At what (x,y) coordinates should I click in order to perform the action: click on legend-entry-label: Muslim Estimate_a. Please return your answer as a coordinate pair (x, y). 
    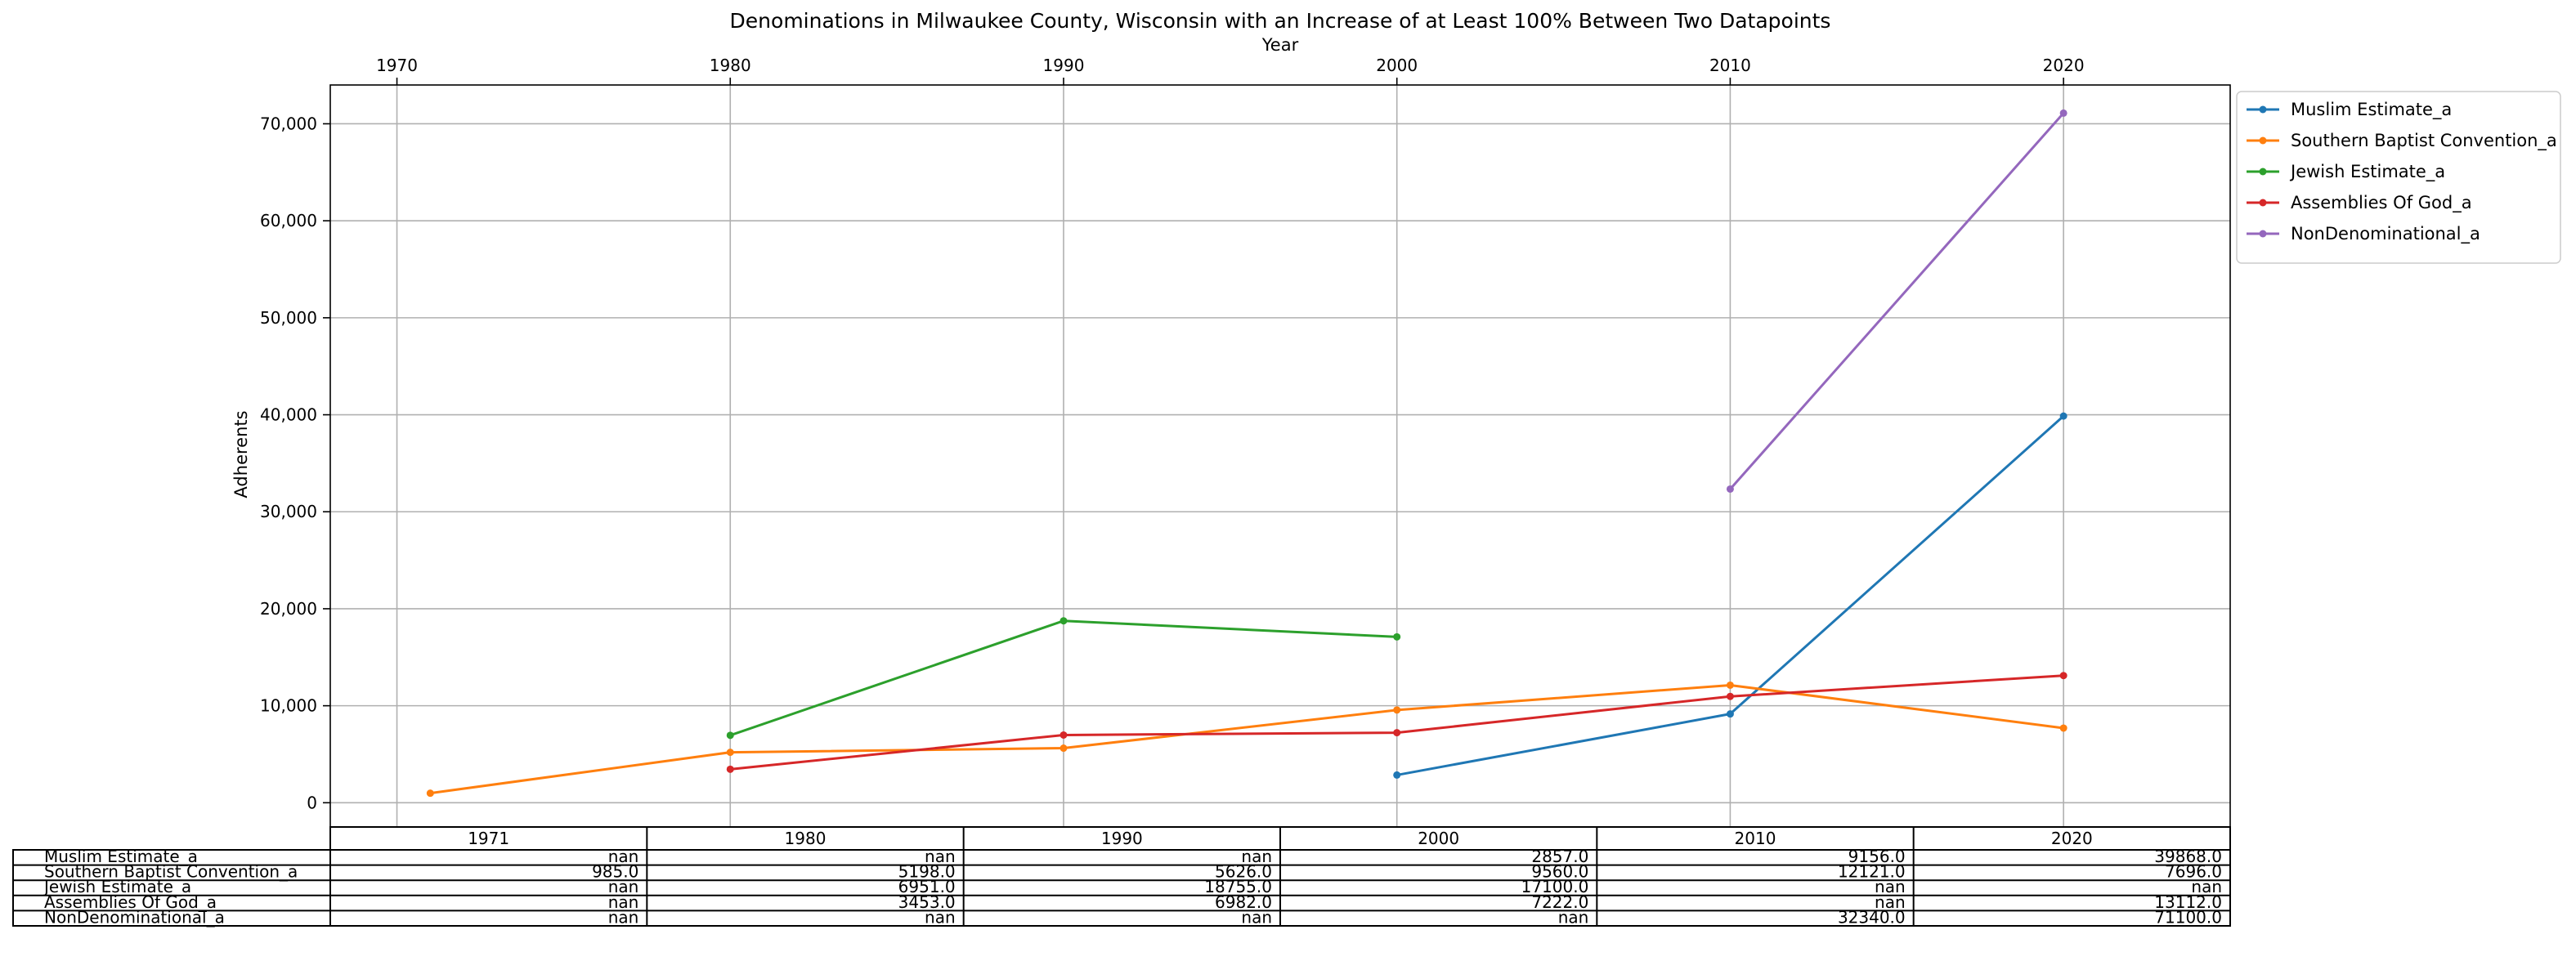
    Looking at the image, I should click on (2372, 110).